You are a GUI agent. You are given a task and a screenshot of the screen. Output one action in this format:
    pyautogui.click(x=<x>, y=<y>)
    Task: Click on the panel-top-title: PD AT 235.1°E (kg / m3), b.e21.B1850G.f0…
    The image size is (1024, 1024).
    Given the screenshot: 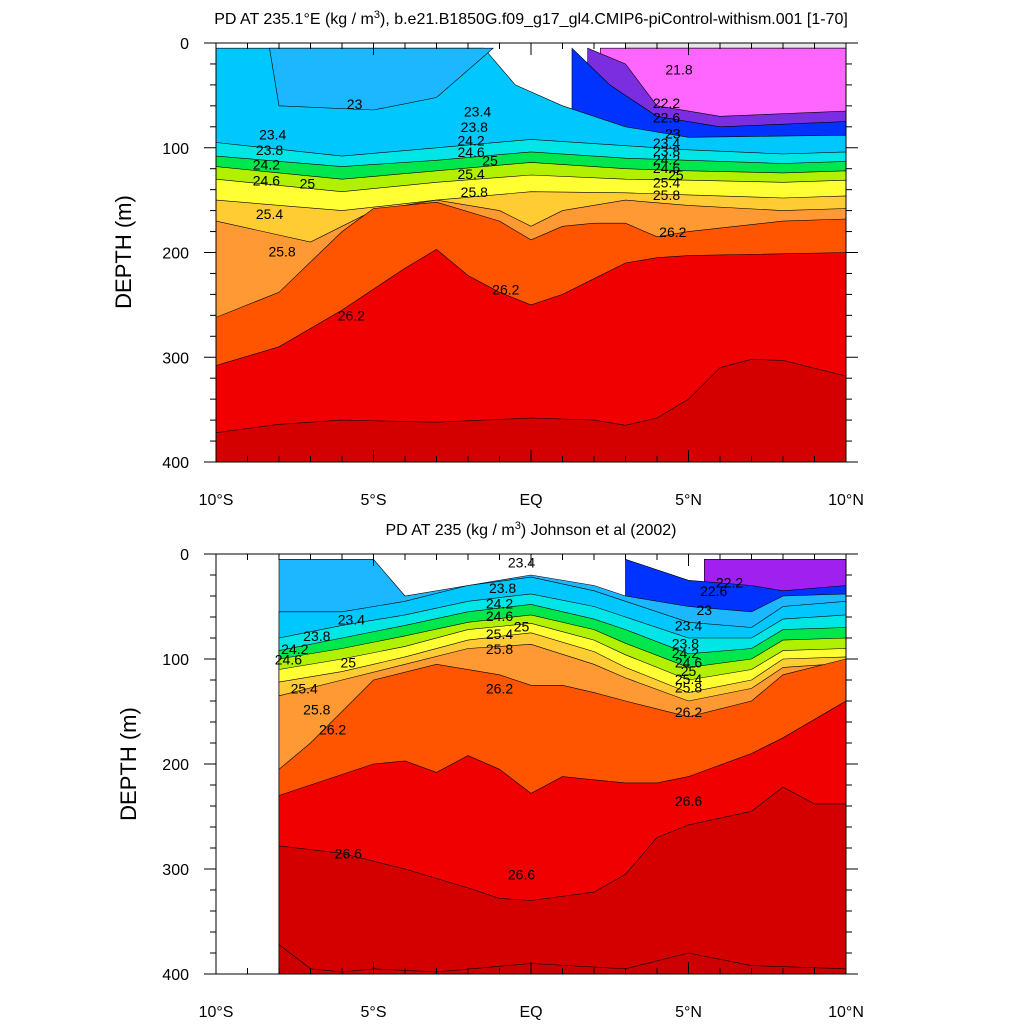 What is the action you would take?
    pyautogui.click(x=531, y=18)
    